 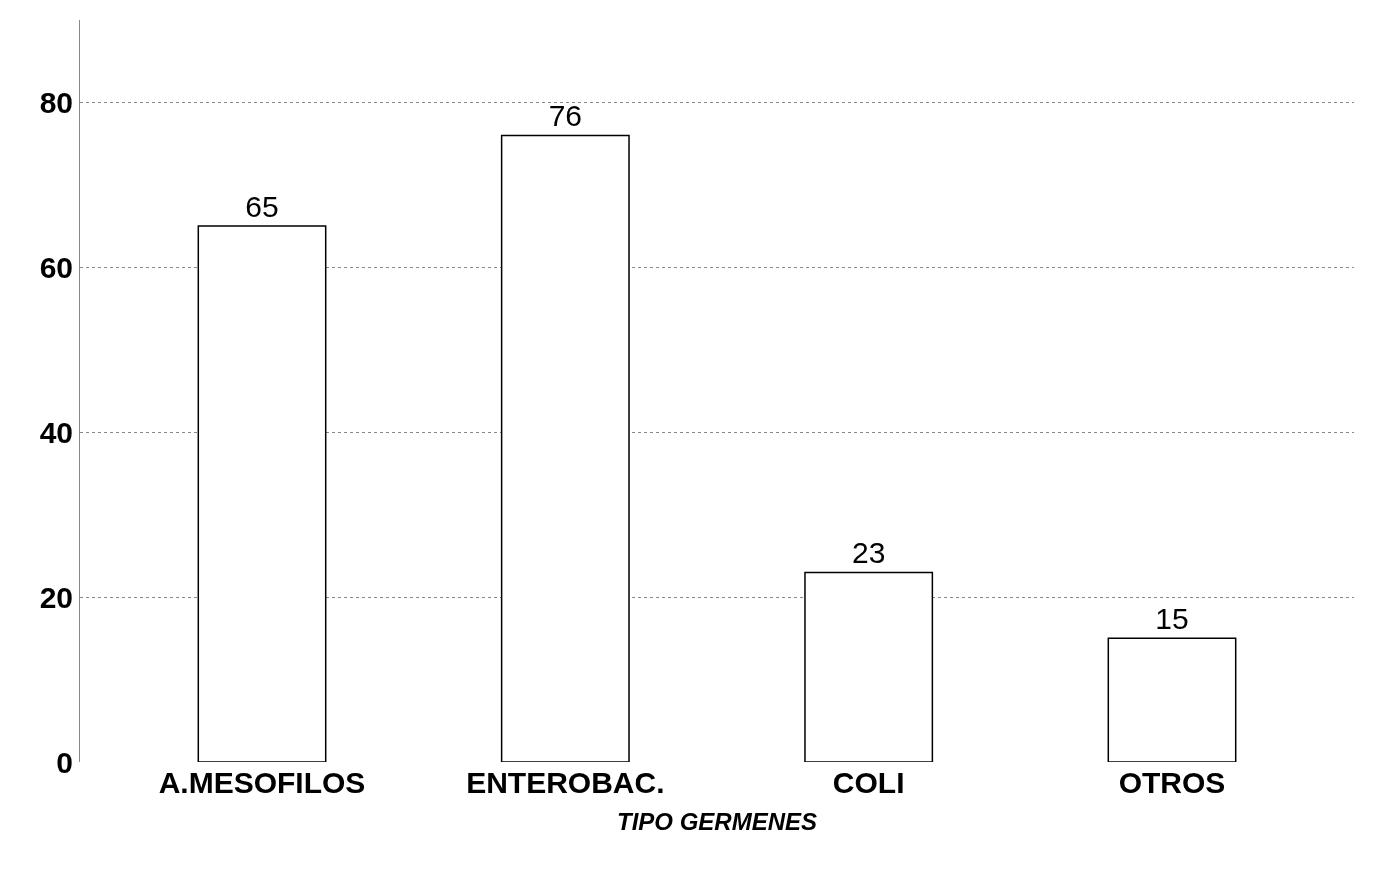 I want to click on data-label: 15, so click(x=1172, y=619).